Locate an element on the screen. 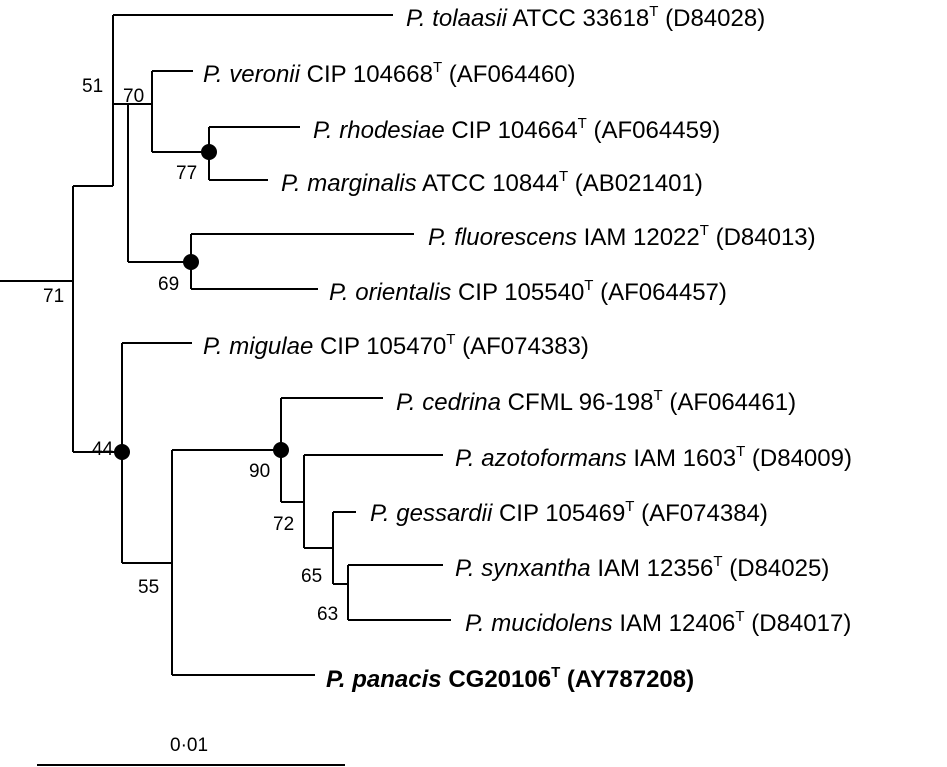  taxon-rhodesiae: P. rhodesiae CIP 104664T (AF064459) is located at coordinates (516, 129).